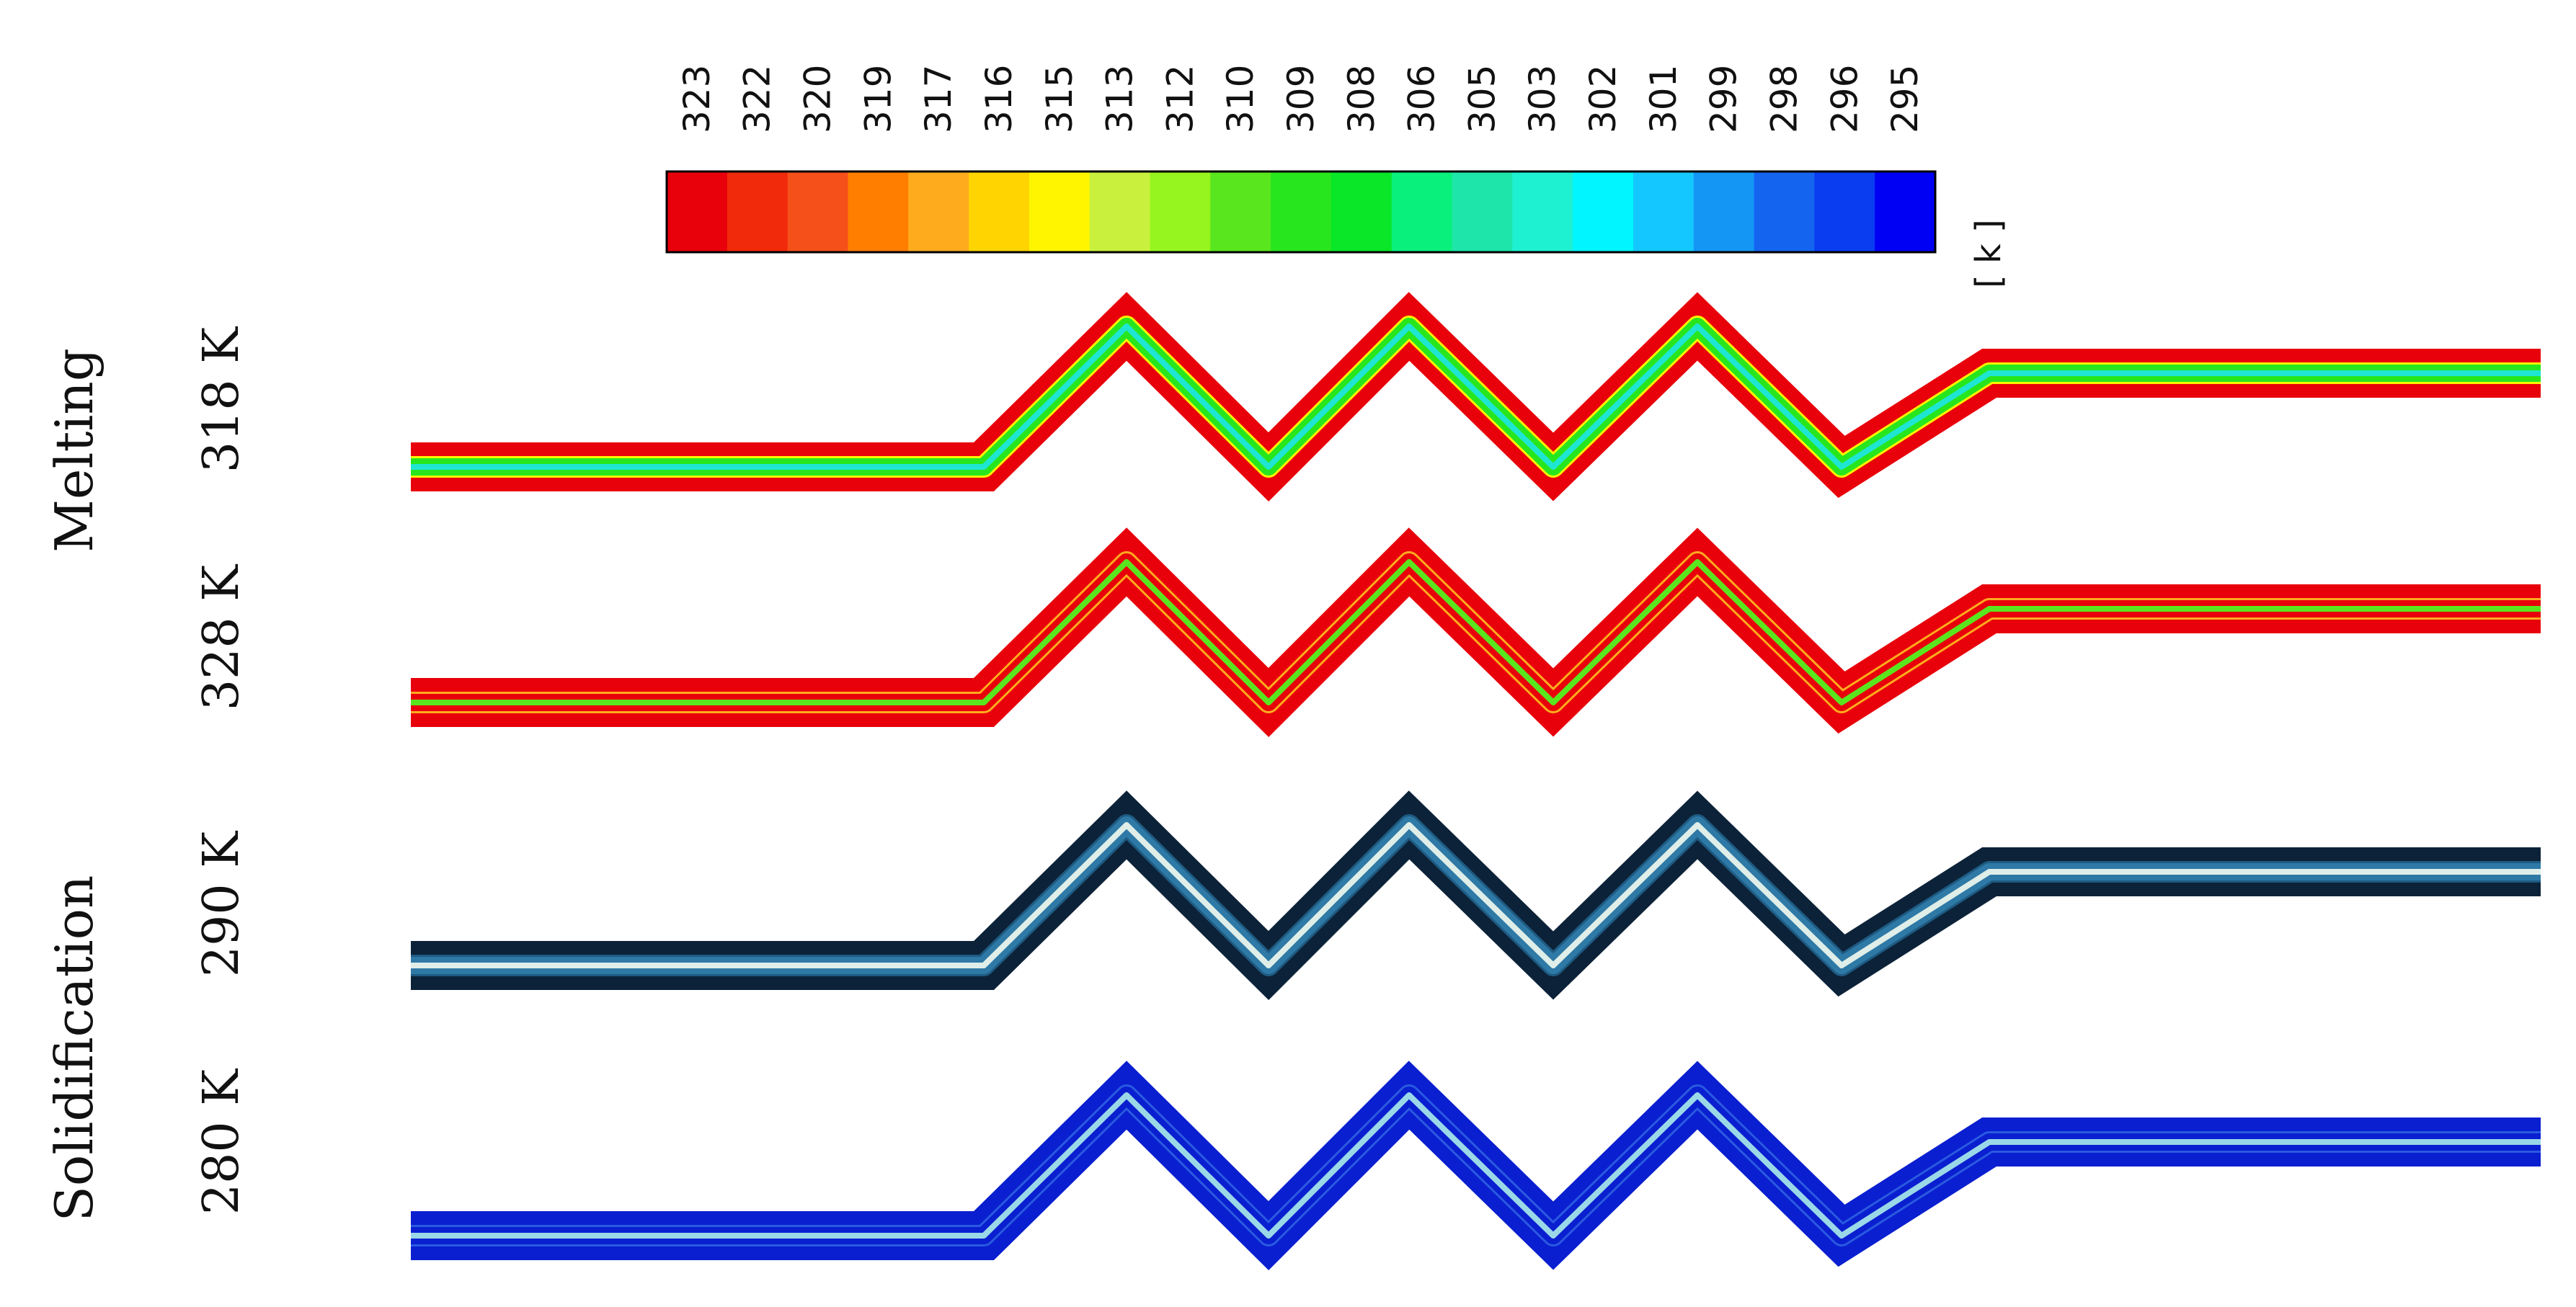 The height and width of the screenshot is (1307, 2576). Describe the element at coordinates (1120, 99) in the screenshot. I see `colorbar-tick-label: 313` at that location.